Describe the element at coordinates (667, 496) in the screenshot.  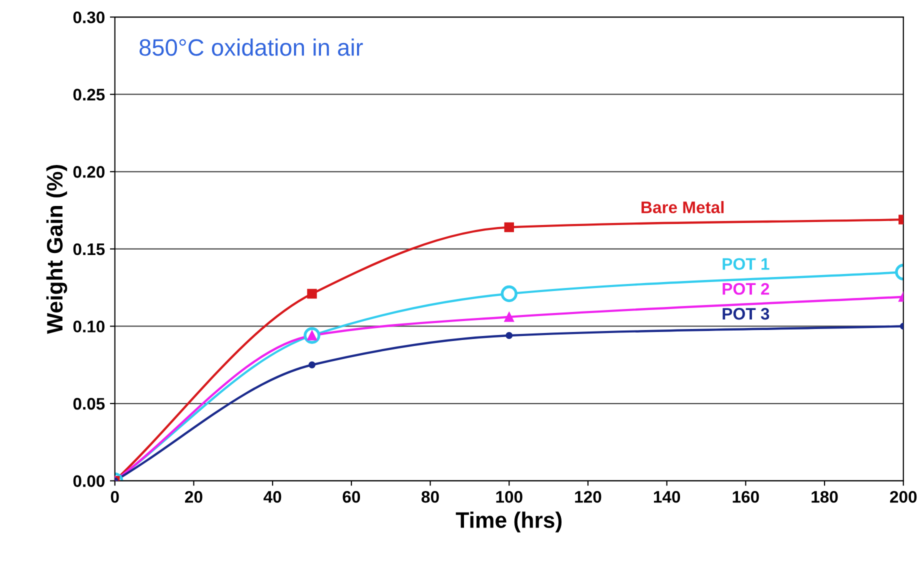
I see `x-tick-label: 140` at that location.